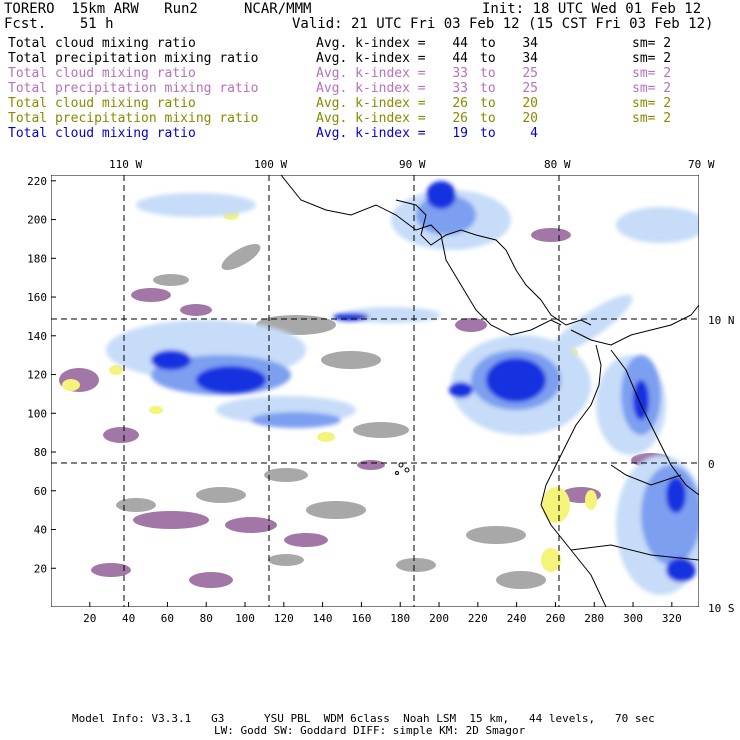 Image resolution: width=740 pixels, height=740 pixels. Describe the element at coordinates (40, 491) in the screenshot. I see `y-tick-label: 60` at that location.